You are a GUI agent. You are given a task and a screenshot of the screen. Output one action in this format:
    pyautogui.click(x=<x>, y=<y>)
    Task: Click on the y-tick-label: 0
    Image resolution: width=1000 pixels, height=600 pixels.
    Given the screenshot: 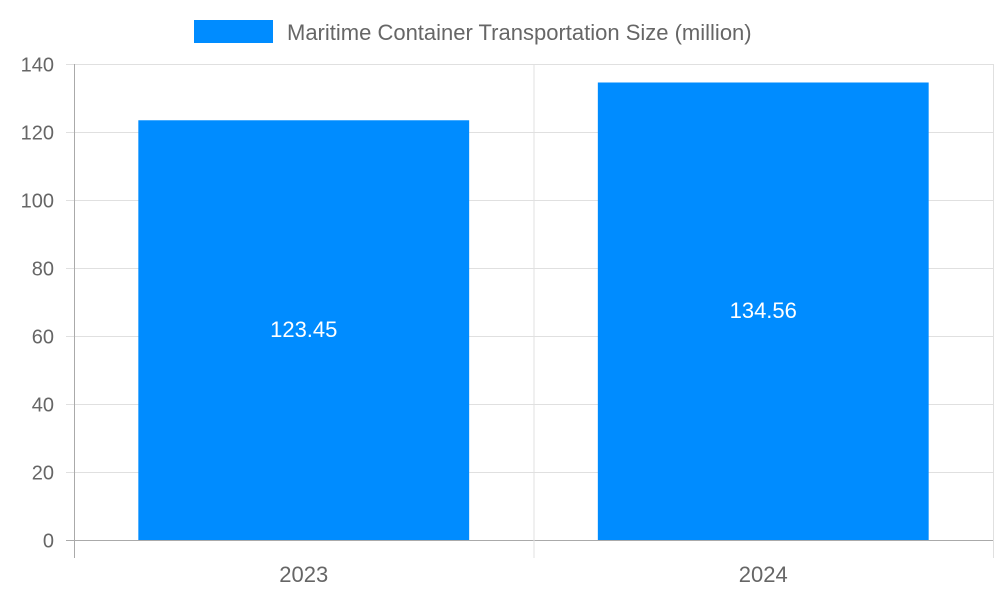 What is the action you would take?
    pyautogui.click(x=48, y=542)
    